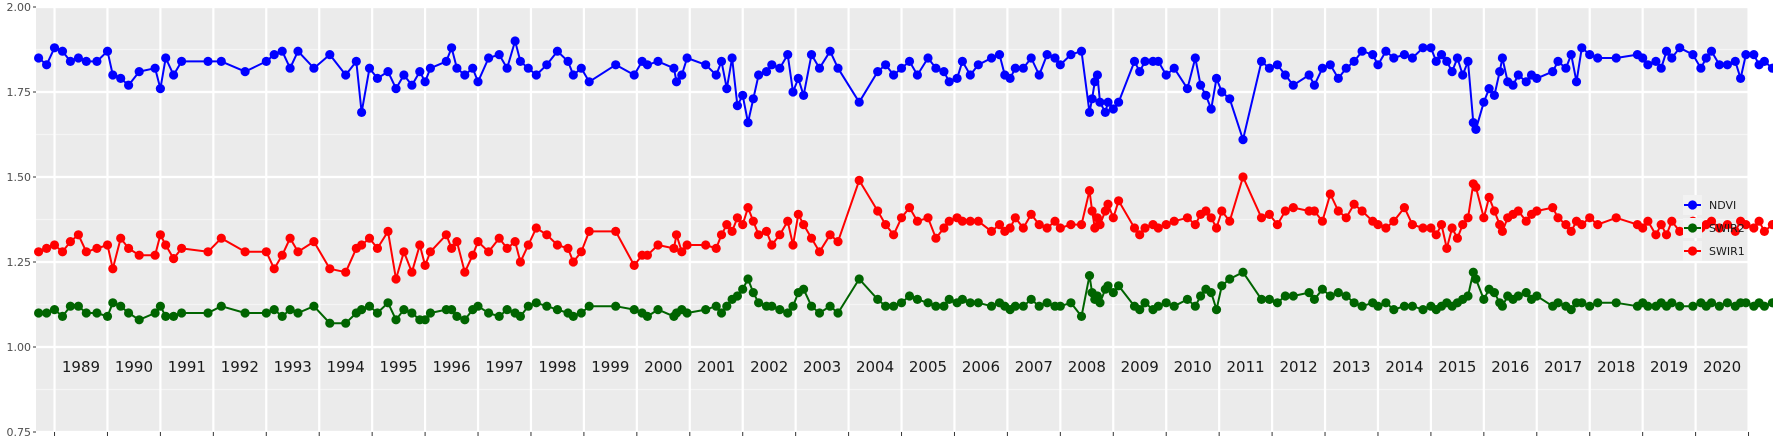 This screenshot has height=442, width=1773. What do you see at coordinates (981, 367) in the screenshot?
I see `year-label: 2006` at bounding box center [981, 367].